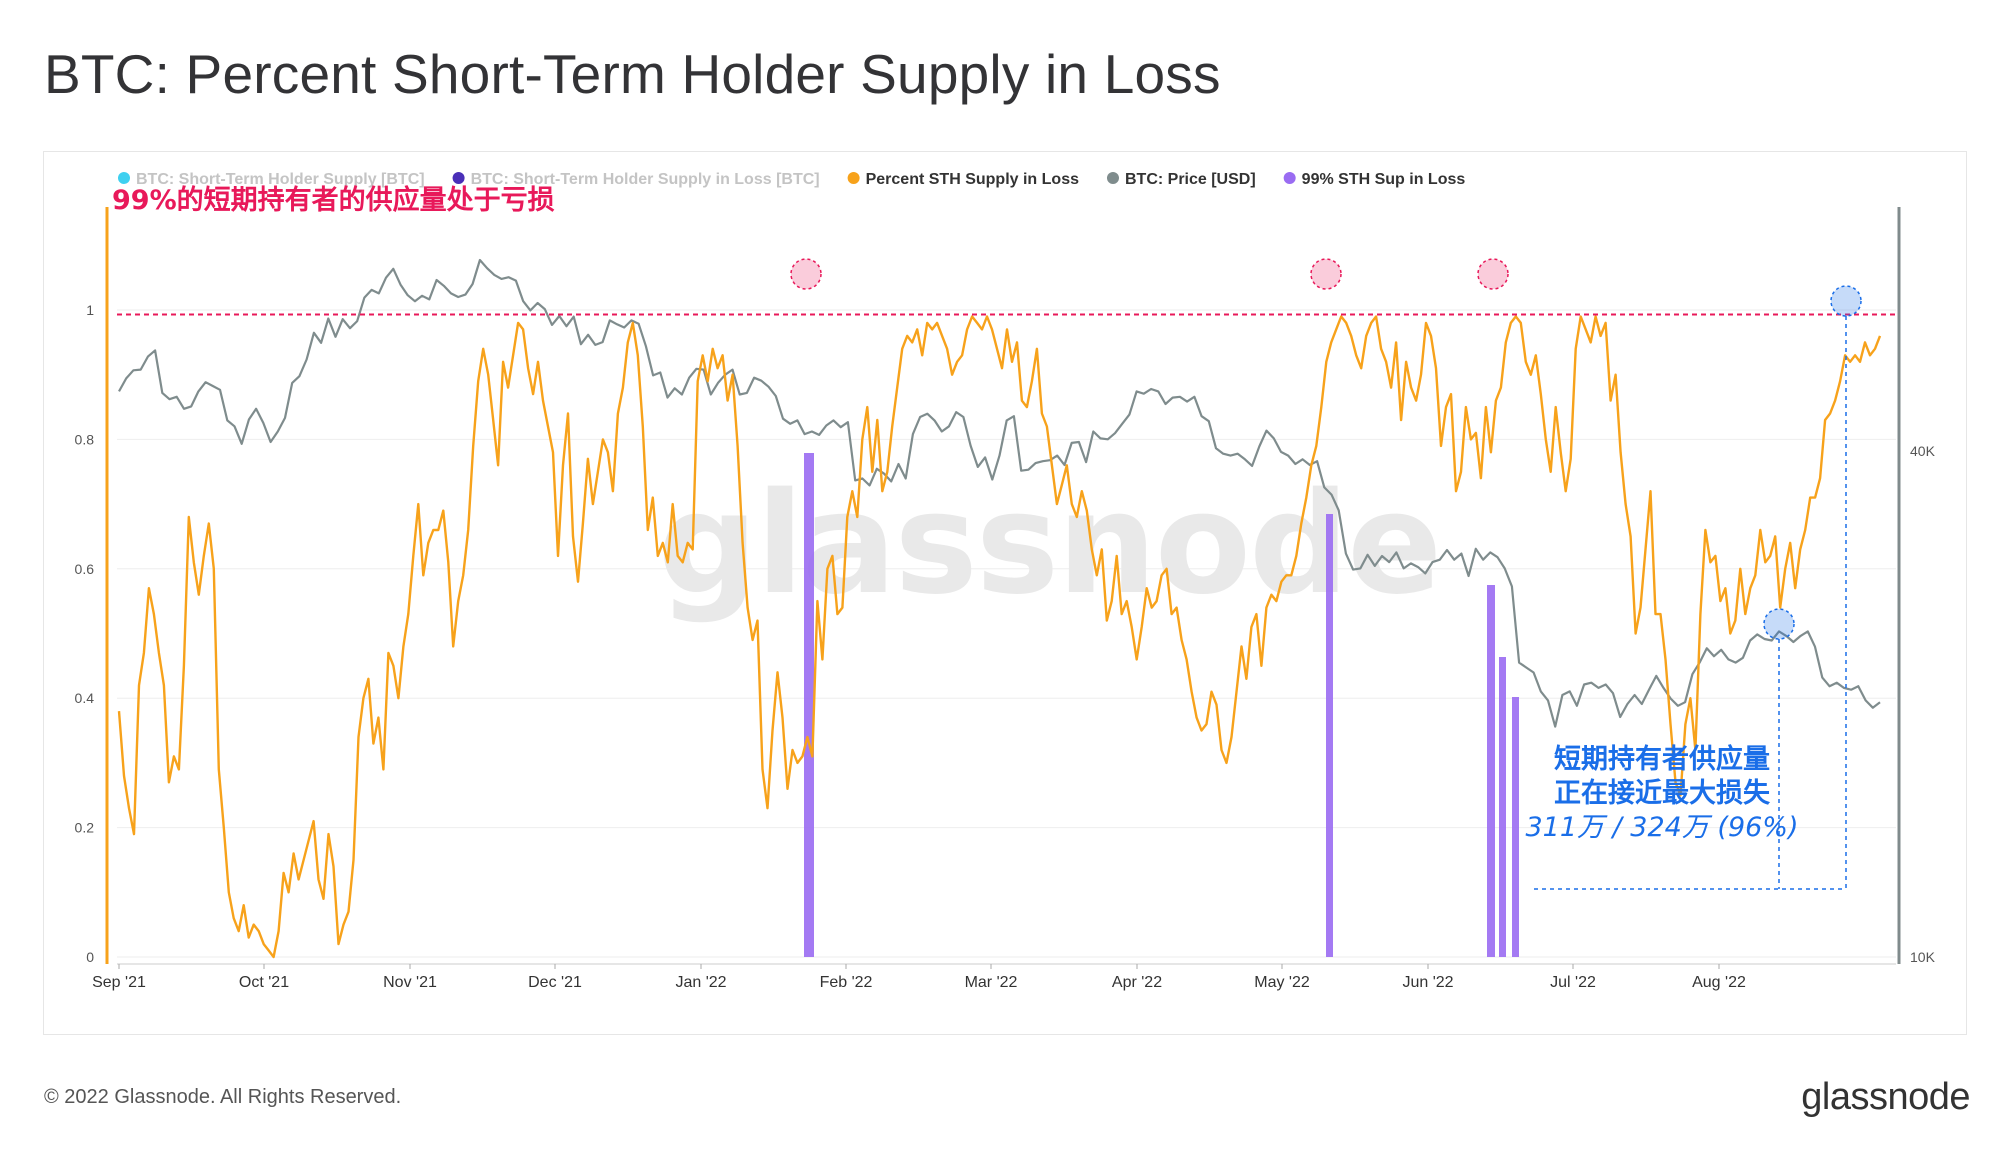  I want to click on callout-line-1: 短期持有者供应量, so click(1662, 759).